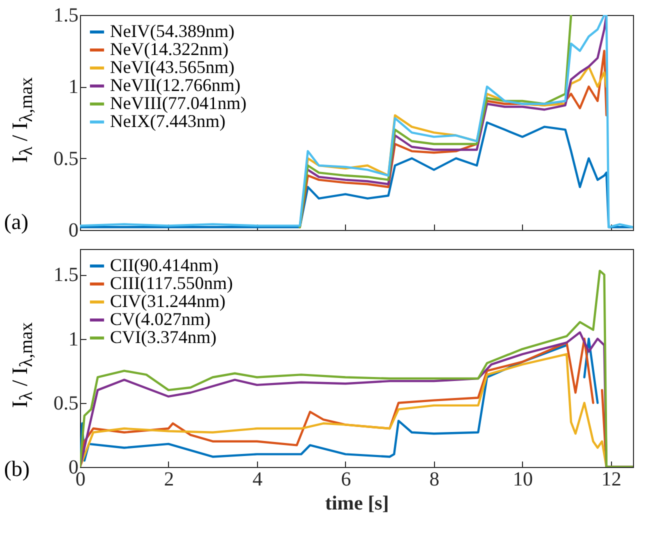 The image size is (662, 538). I want to click on legend-label: NeV(14.322nm), so click(169, 49).